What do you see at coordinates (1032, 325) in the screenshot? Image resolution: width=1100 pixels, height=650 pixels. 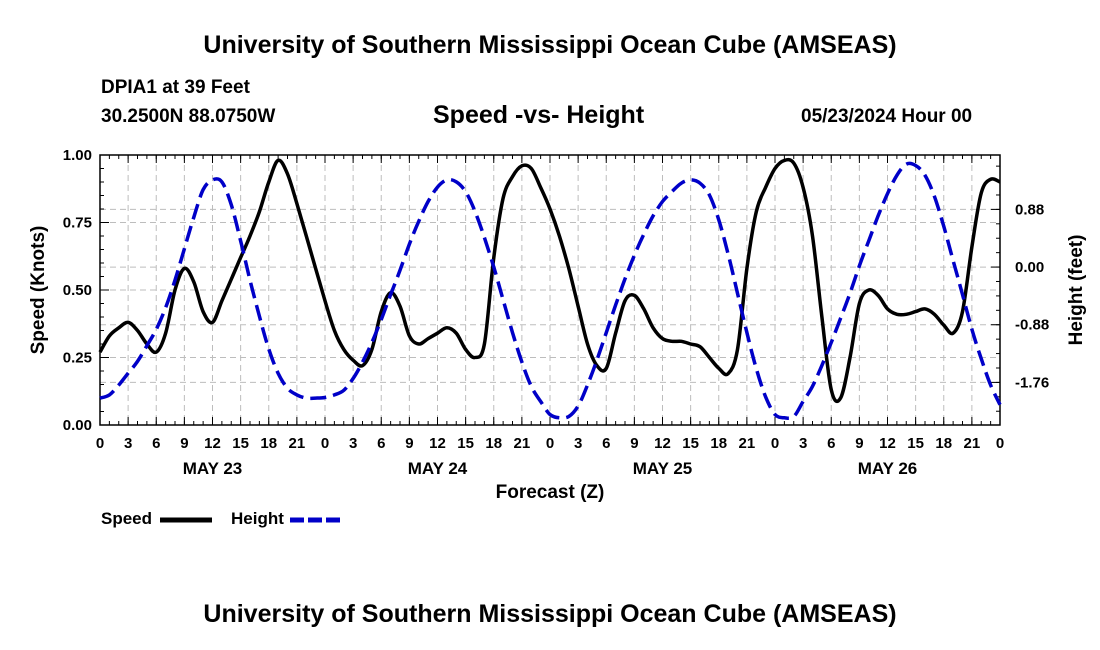 I see `y2-tick-label: -0.88` at bounding box center [1032, 325].